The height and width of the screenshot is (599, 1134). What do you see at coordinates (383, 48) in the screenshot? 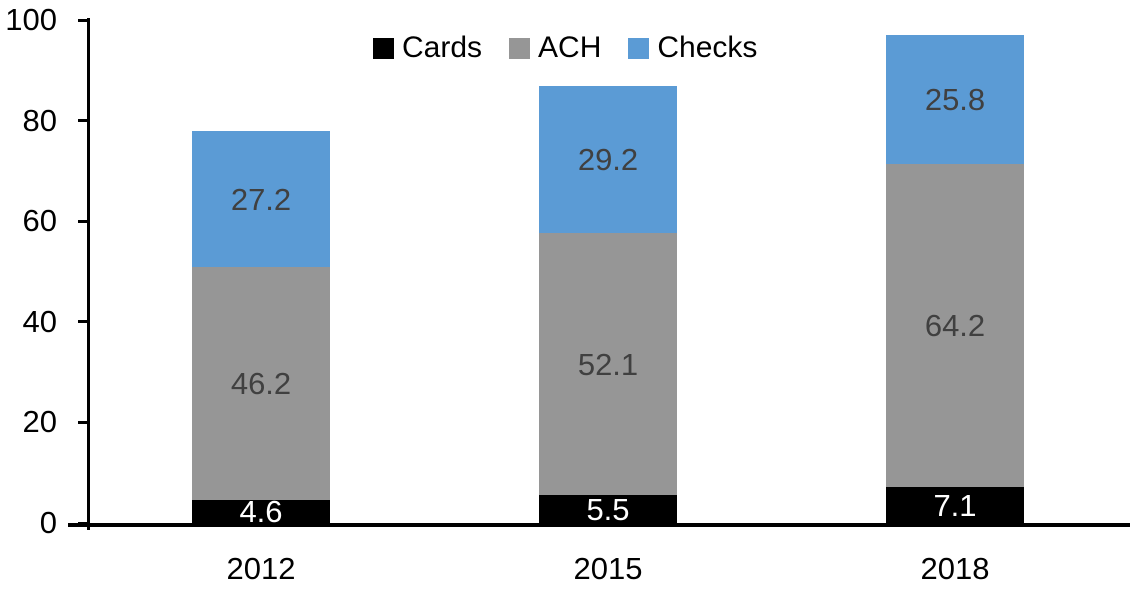
I see `legend-marker-cards-icon` at bounding box center [383, 48].